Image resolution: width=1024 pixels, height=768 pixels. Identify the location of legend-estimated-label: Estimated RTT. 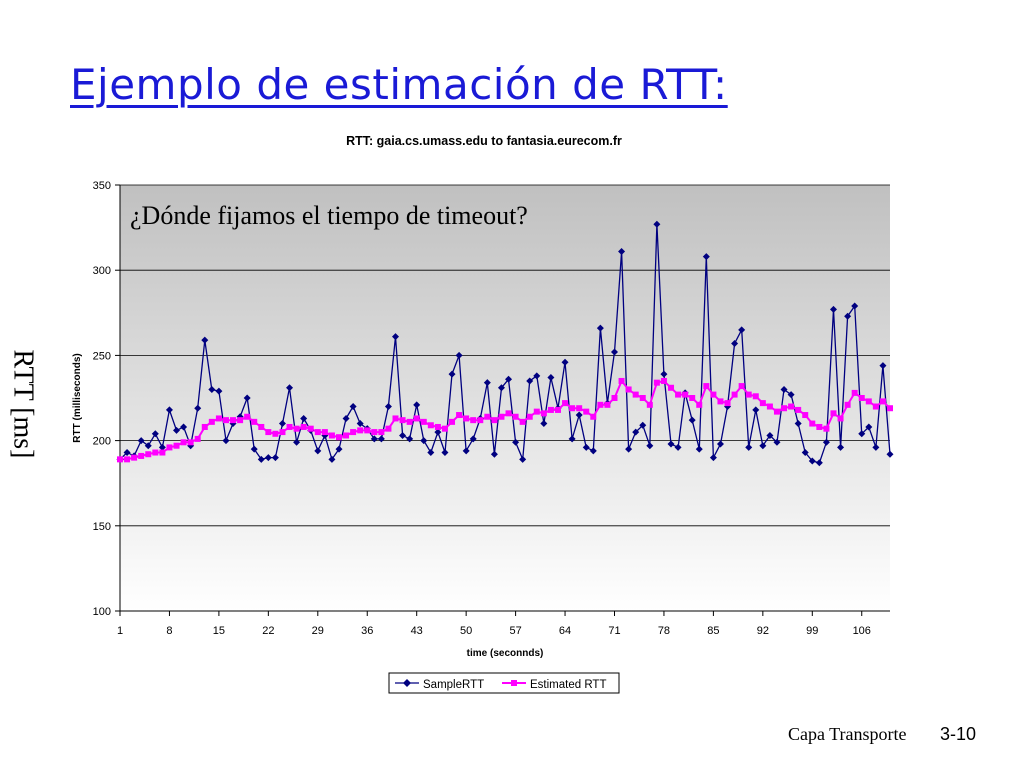
(568, 685).